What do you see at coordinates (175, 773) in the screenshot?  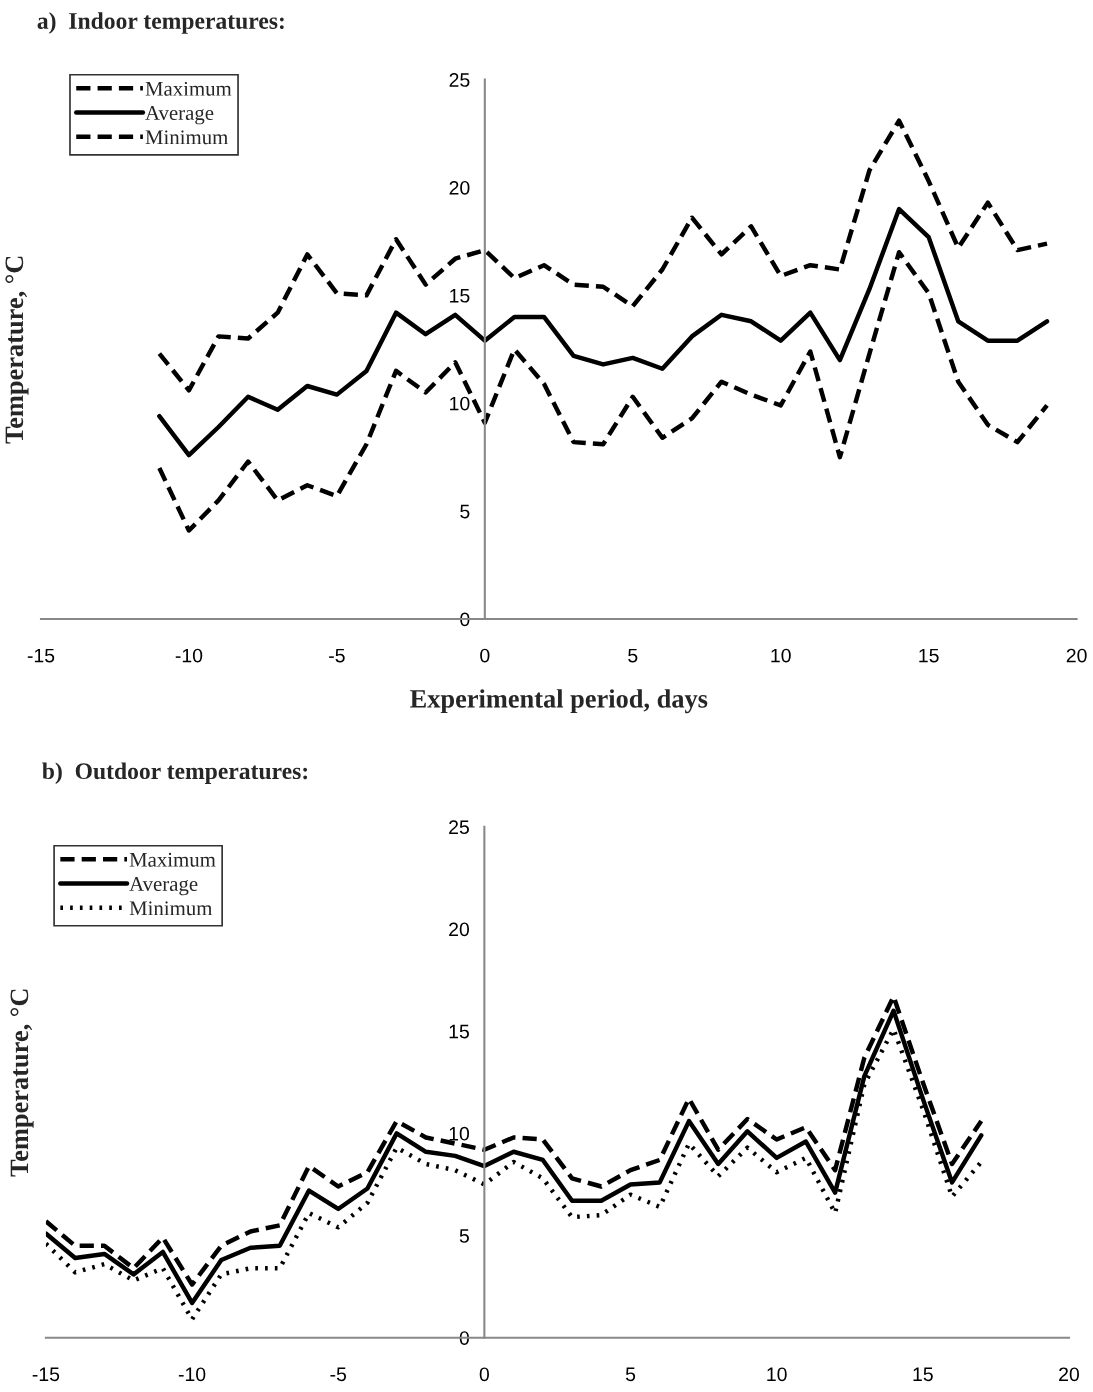 I see `chart-title: b) Outdoor temperatures:` at bounding box center [175, 773].